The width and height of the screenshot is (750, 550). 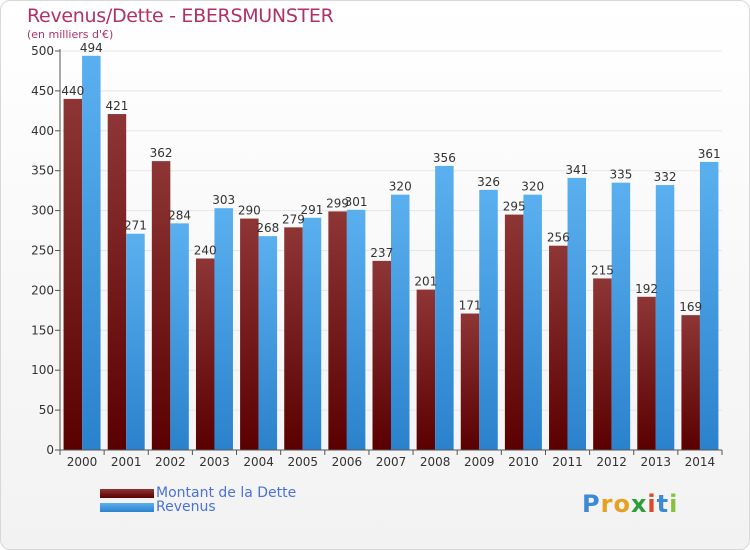 What do you see at coordinates (470, 306) in the screenshot?
I see `data-label: 171` at bounding box center [470, 306].